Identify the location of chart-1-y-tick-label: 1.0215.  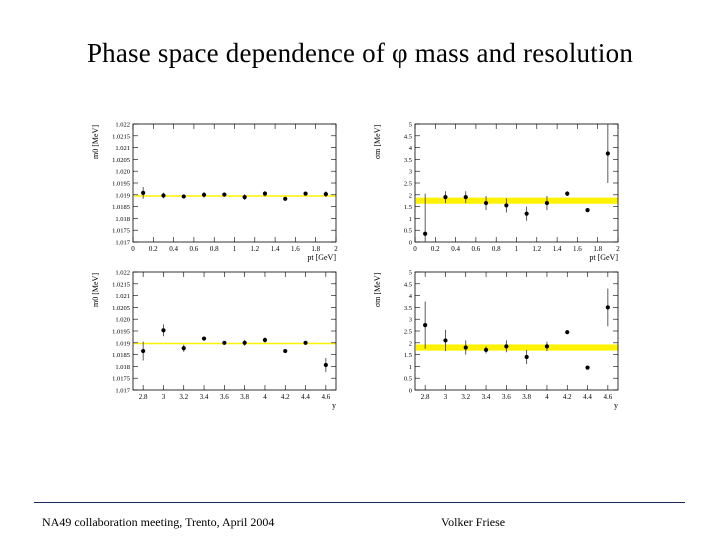
(121, 136).